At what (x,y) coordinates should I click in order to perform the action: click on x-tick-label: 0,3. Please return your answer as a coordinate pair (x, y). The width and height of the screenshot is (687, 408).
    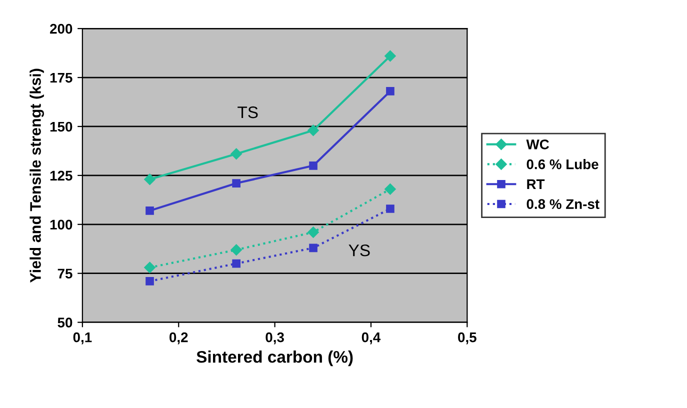
    Looking at the image, I should click on (275, 338).